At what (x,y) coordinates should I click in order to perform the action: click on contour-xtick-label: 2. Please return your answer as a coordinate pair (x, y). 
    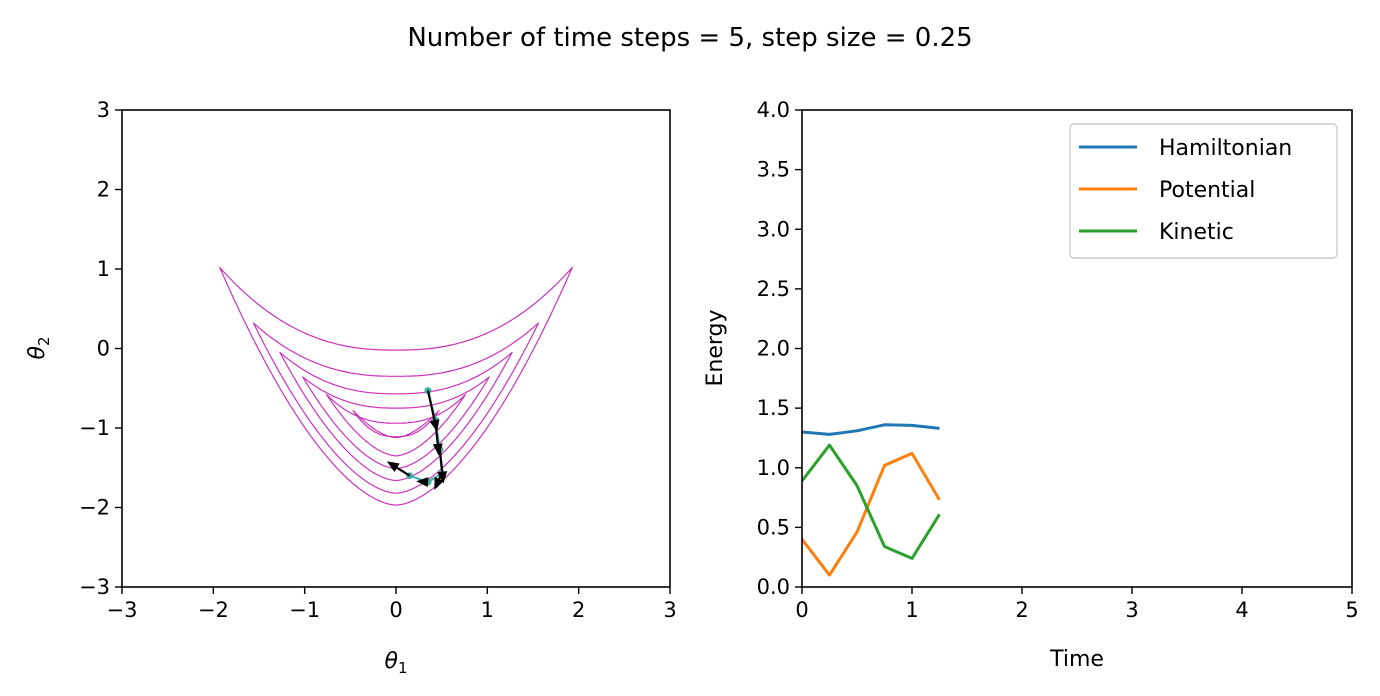
    Looking at the image, I should click on (578, 610).